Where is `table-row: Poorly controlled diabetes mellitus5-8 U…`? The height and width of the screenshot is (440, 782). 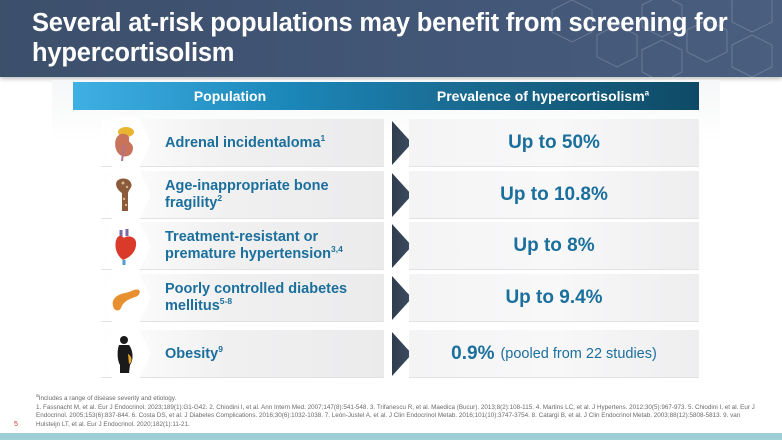
table-row: Poorly controlled diabetes mellitus5-8 U… is located at coordinates (386, 298).